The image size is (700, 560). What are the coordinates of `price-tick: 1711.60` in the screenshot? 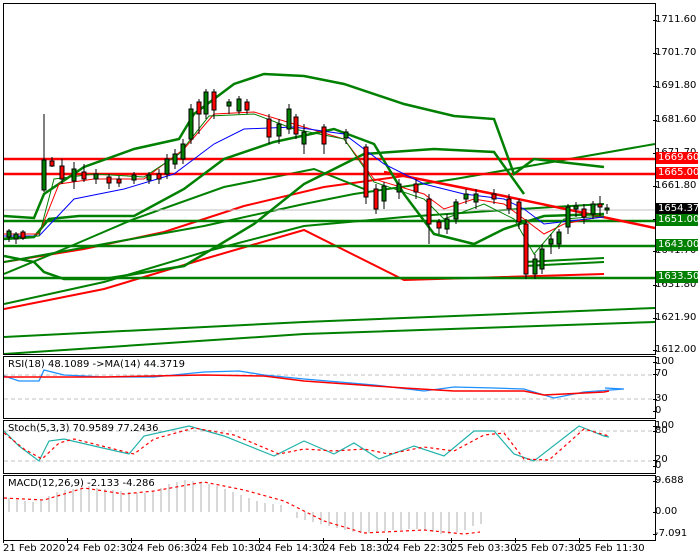 It's located at (674, 19).